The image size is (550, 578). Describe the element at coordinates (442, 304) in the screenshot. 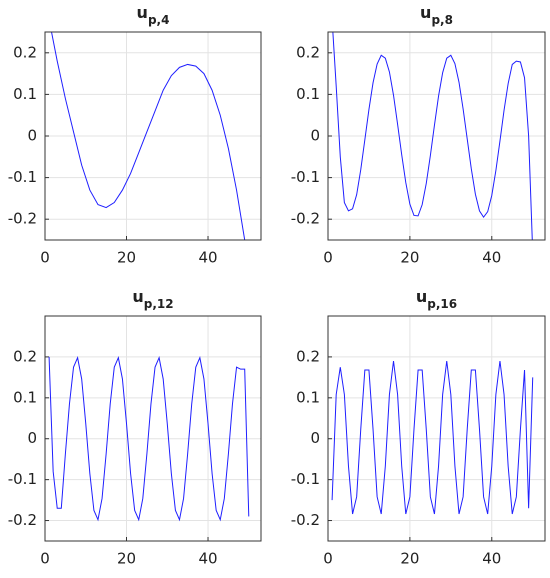

I see `title-subscript: p,16` at that location.